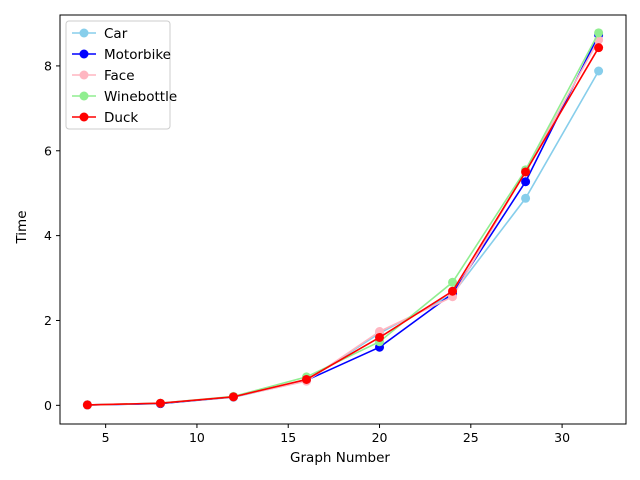 The image size is (640, 480). I want to click on x-tick-label: 30, so click(562, 437).